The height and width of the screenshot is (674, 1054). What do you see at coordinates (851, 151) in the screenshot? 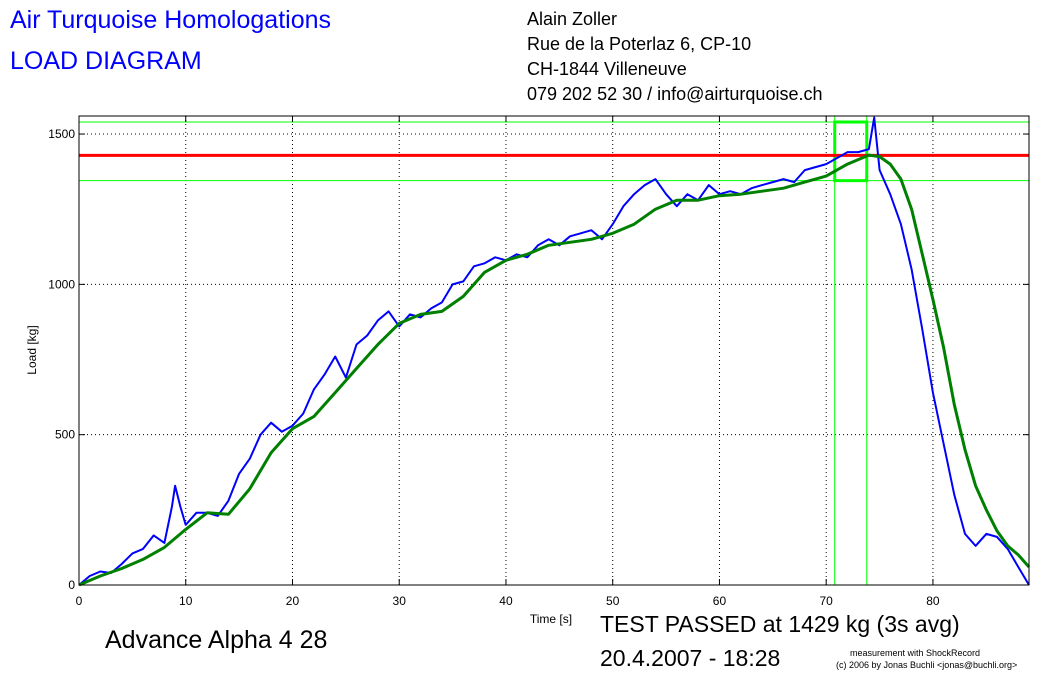
I see `averaging-window-box` at bounding box center [851, 151].